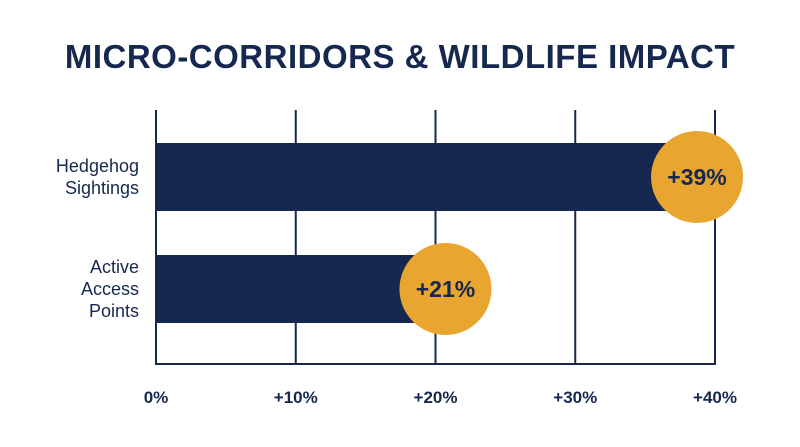  I want to click on category-label-0-1: Sightings, so click(102, 188).